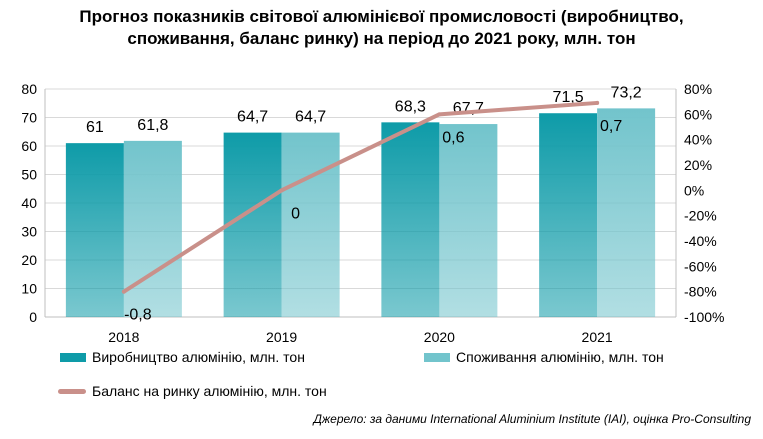 This screenshot has height=439, width=763. What do you see at coordinates (568, 97) in the screenshot?
I see `data-label-production: 71,5` at bounding box center [568, 97].